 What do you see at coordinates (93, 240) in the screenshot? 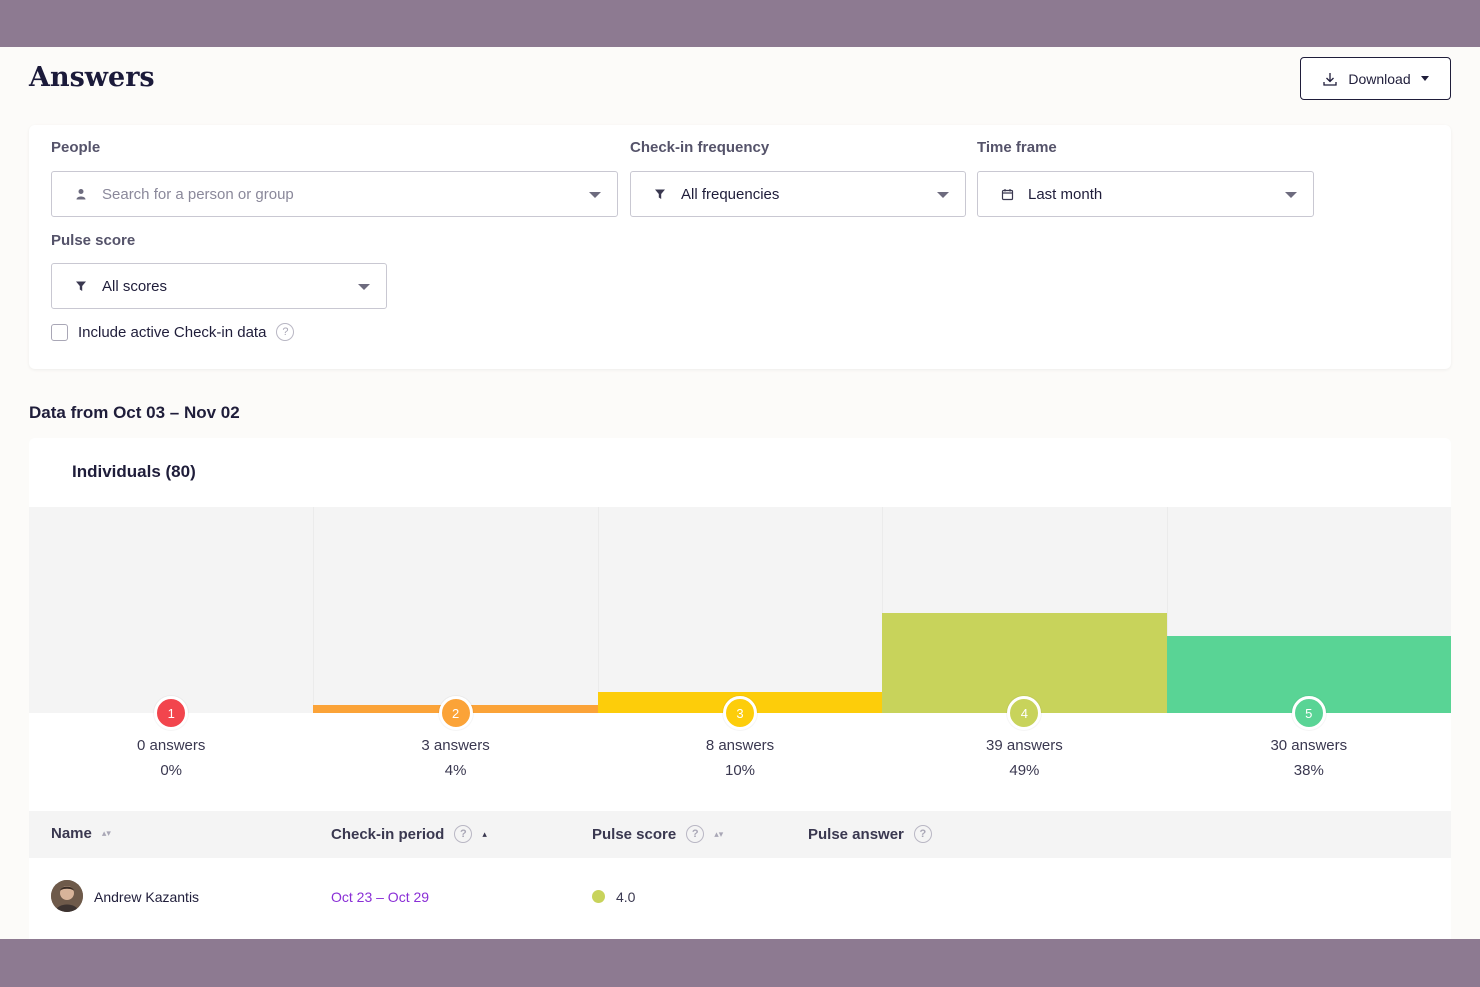
I see `pulse-score-label: Pulse score` at bounding box center [93, 240].